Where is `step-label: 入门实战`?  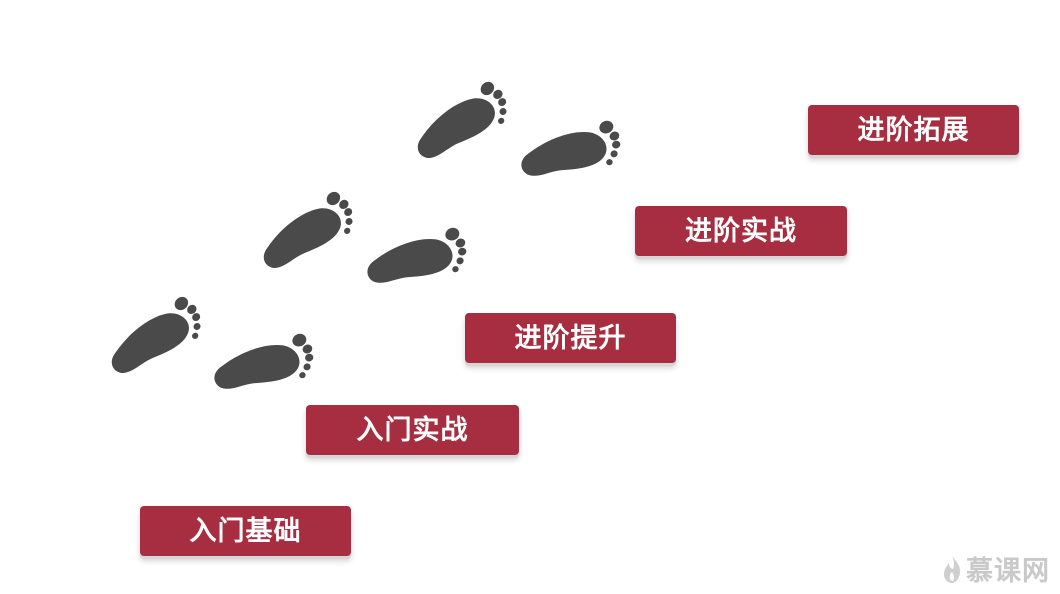 step-label: 入门实战 is located at coordinates (412, 430).